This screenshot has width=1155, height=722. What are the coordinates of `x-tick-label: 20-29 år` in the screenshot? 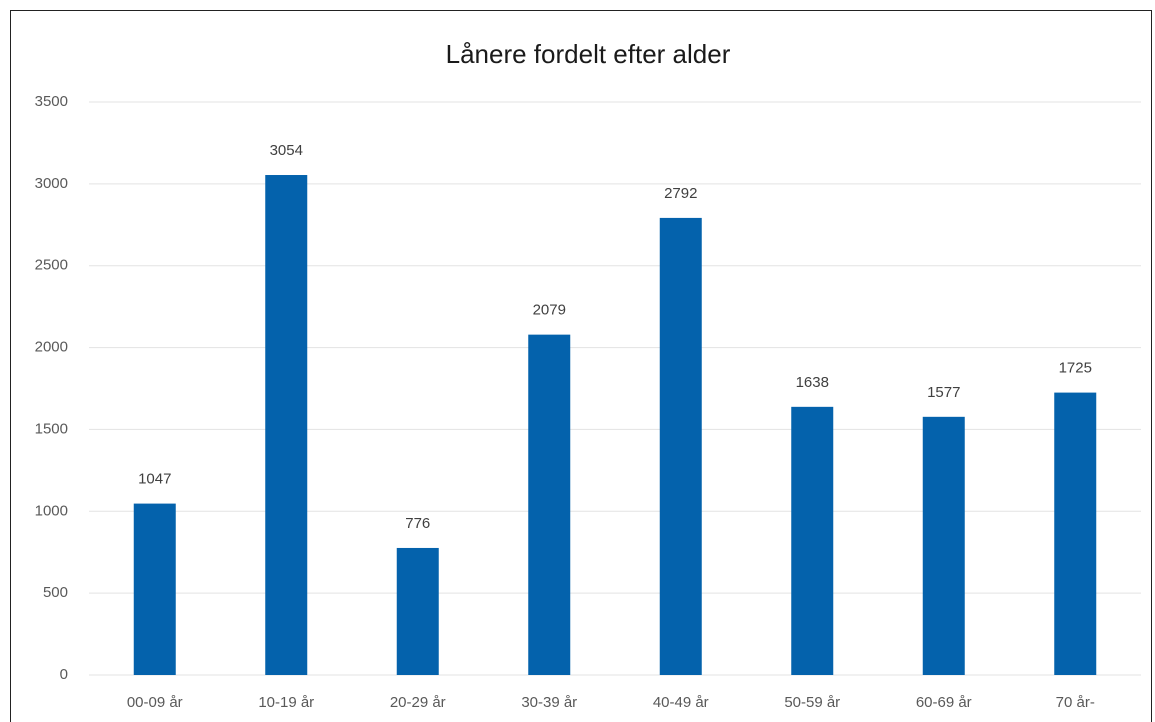 It's located at (418, 702).